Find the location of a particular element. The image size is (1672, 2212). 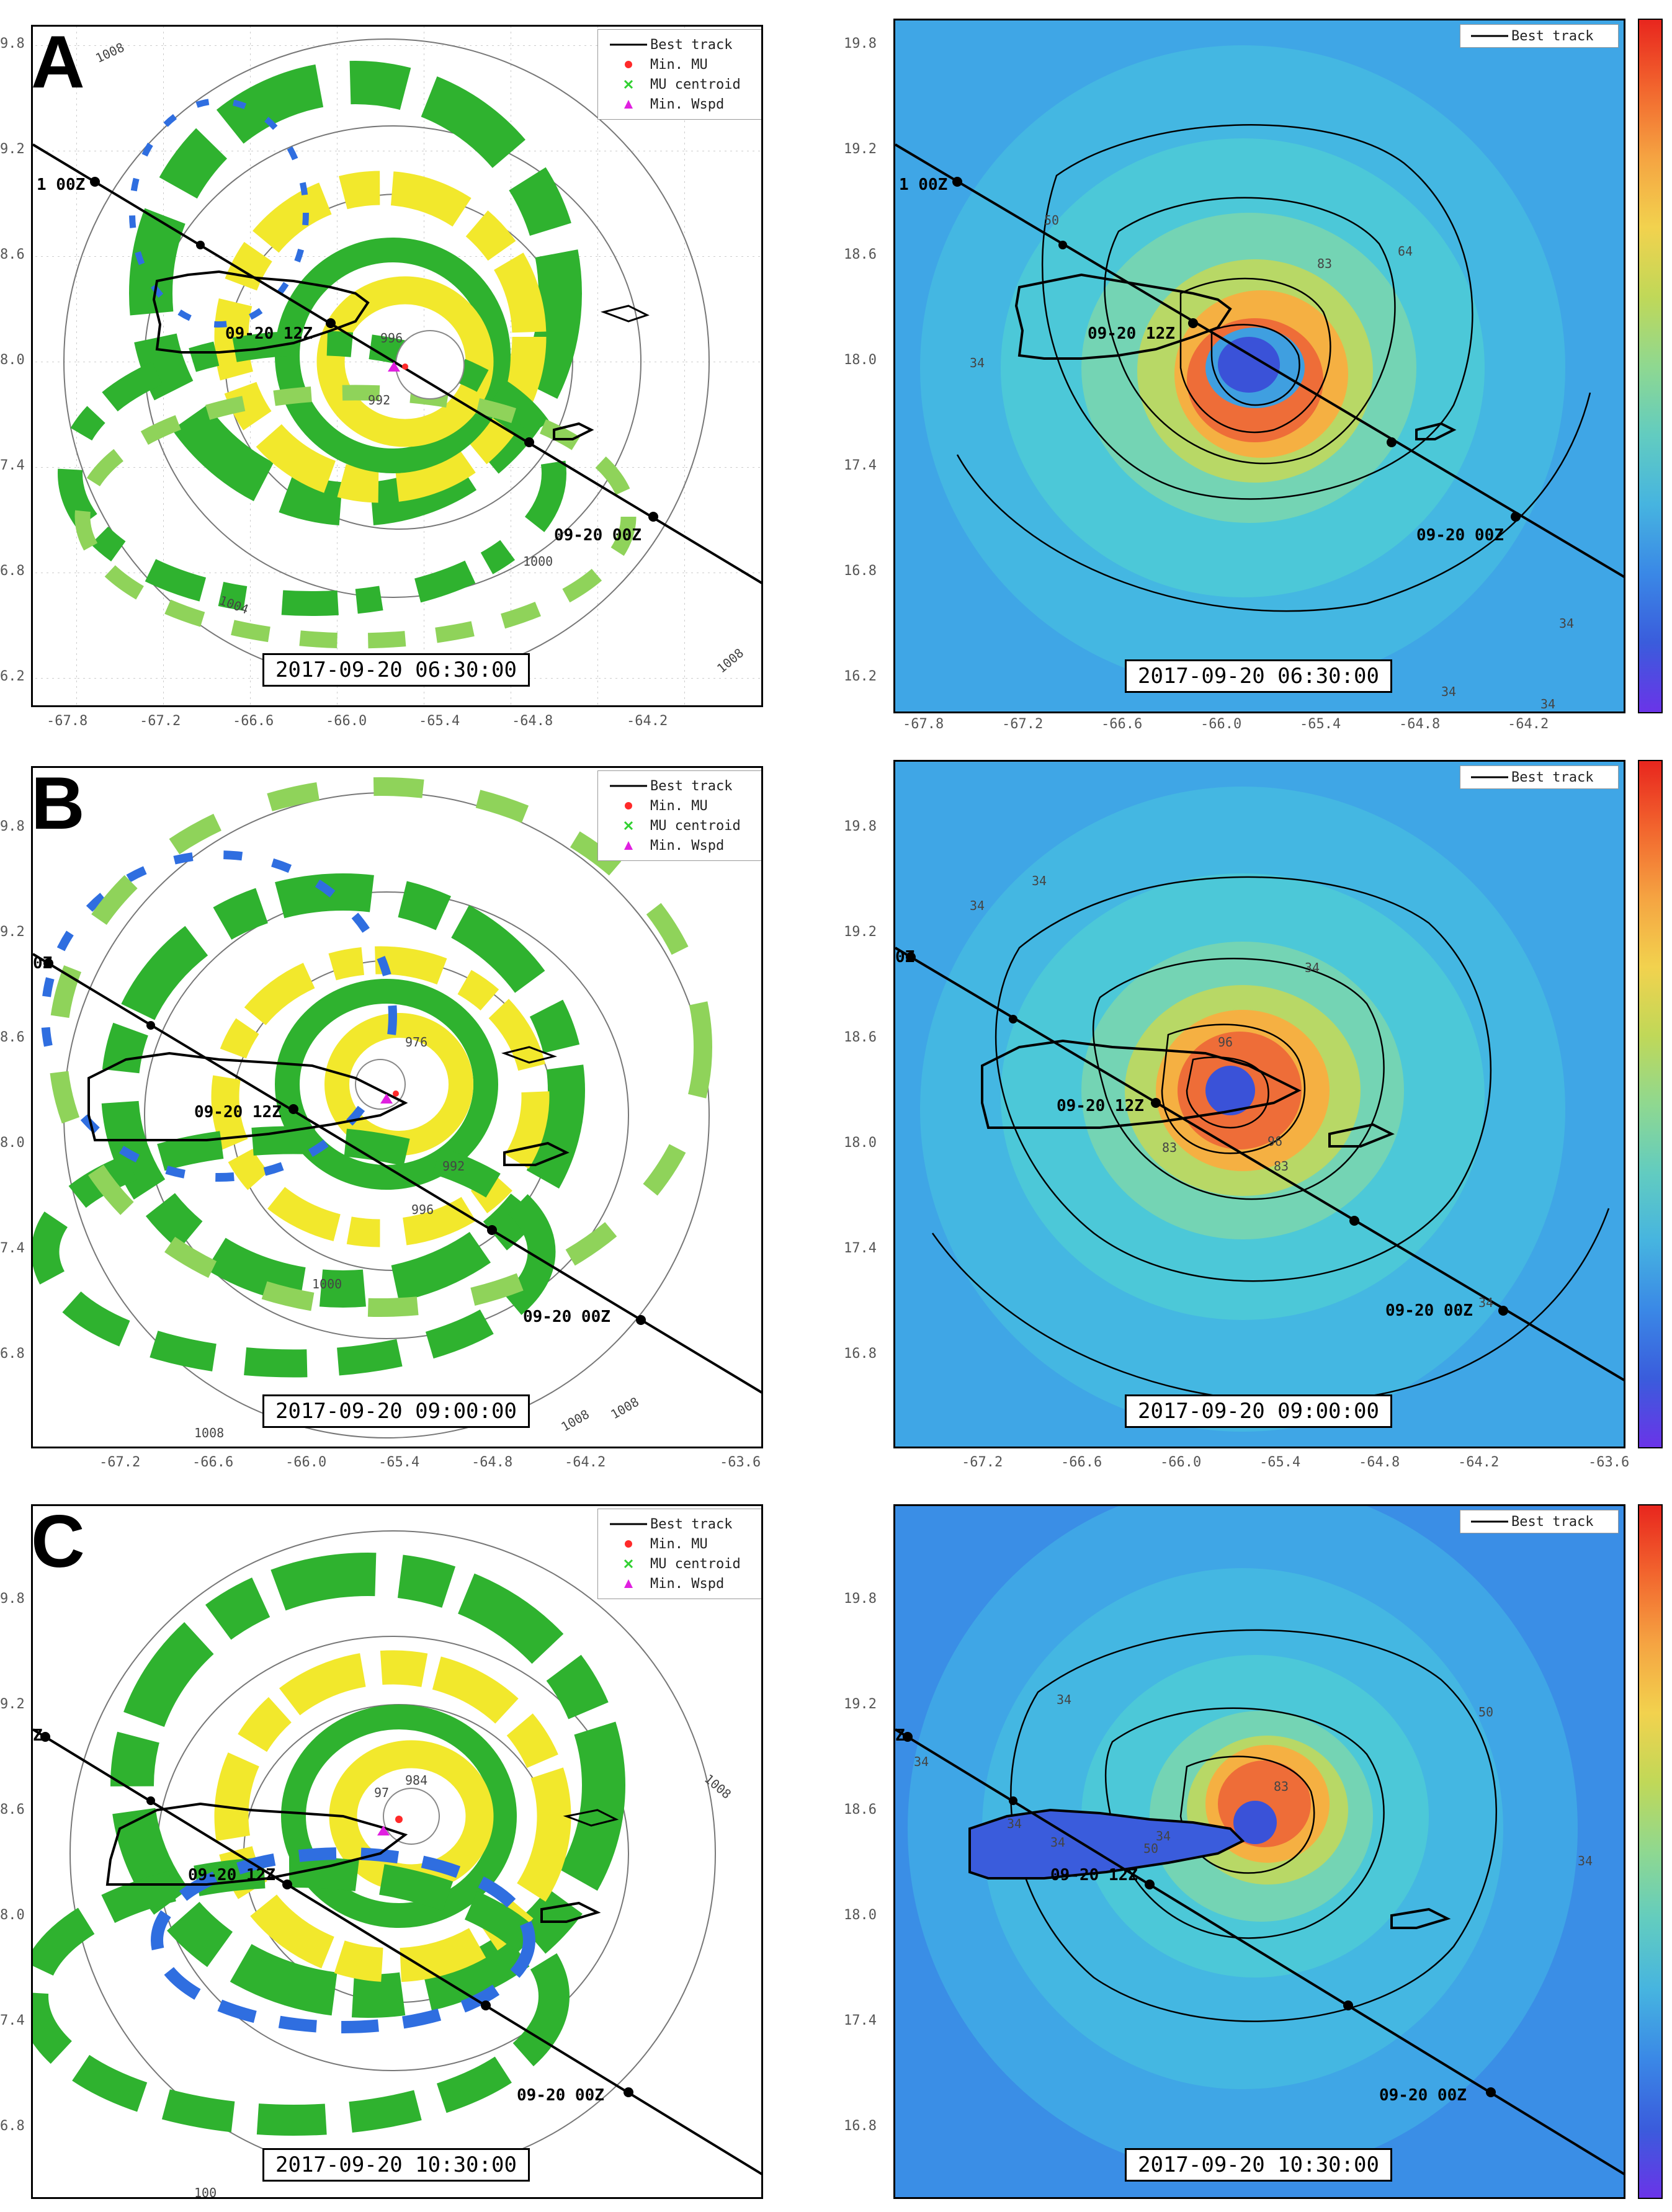

x-tick: -66.0 is located at coordinates (306, 1462).